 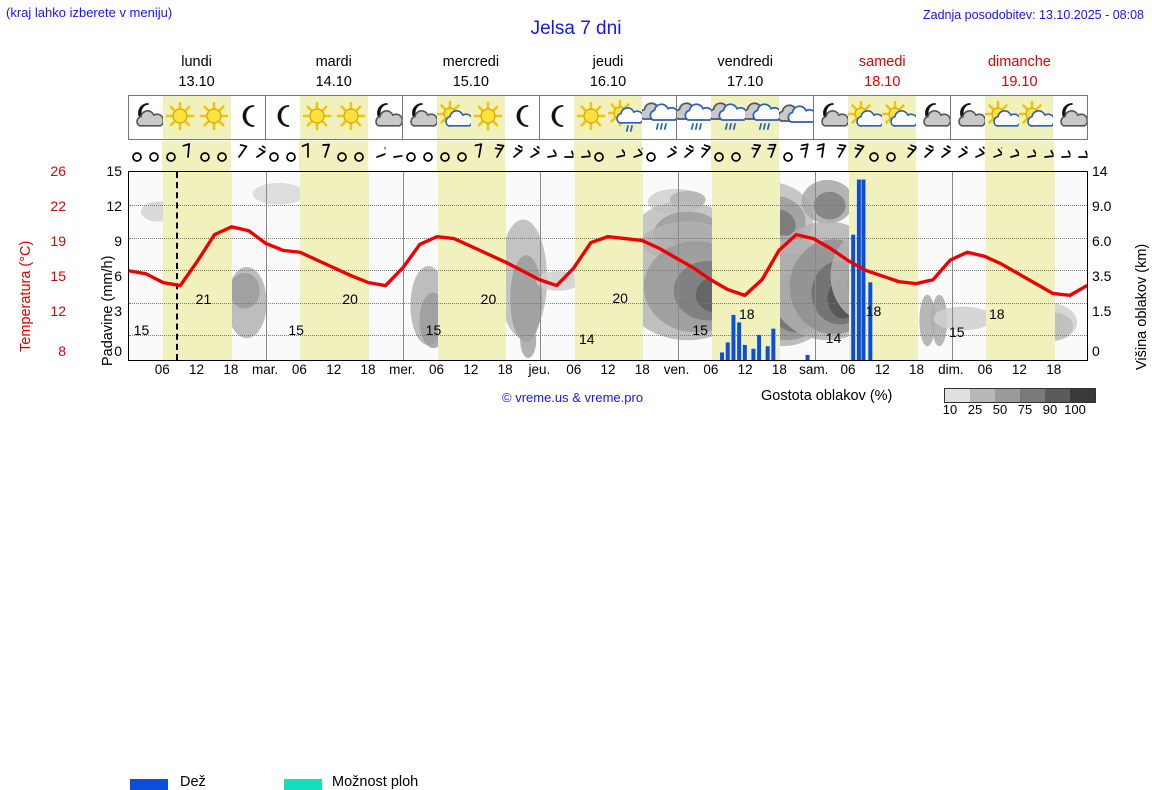 What do you see at coordinates (350, 299) in the screenshot?
I see `temperature-label: 20` at bounding box center [350, 299].